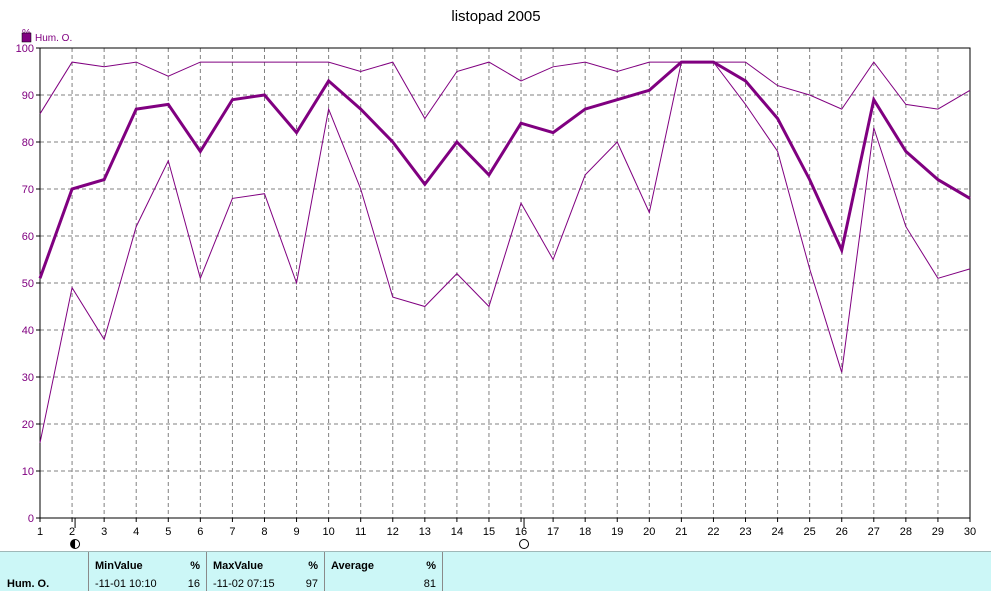  I want to click on x-tick-label: 26, so click(842, 532).